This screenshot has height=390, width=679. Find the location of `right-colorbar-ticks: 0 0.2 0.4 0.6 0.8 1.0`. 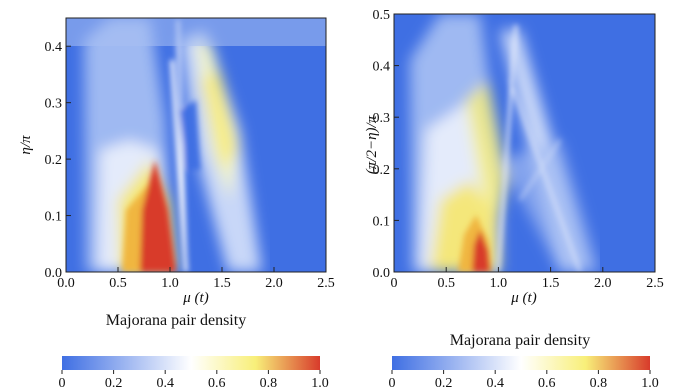

right-colorbar-ticks: 0 0.2 0.4 0.6 0.8 1.0 is located at coordinates (524, 380).